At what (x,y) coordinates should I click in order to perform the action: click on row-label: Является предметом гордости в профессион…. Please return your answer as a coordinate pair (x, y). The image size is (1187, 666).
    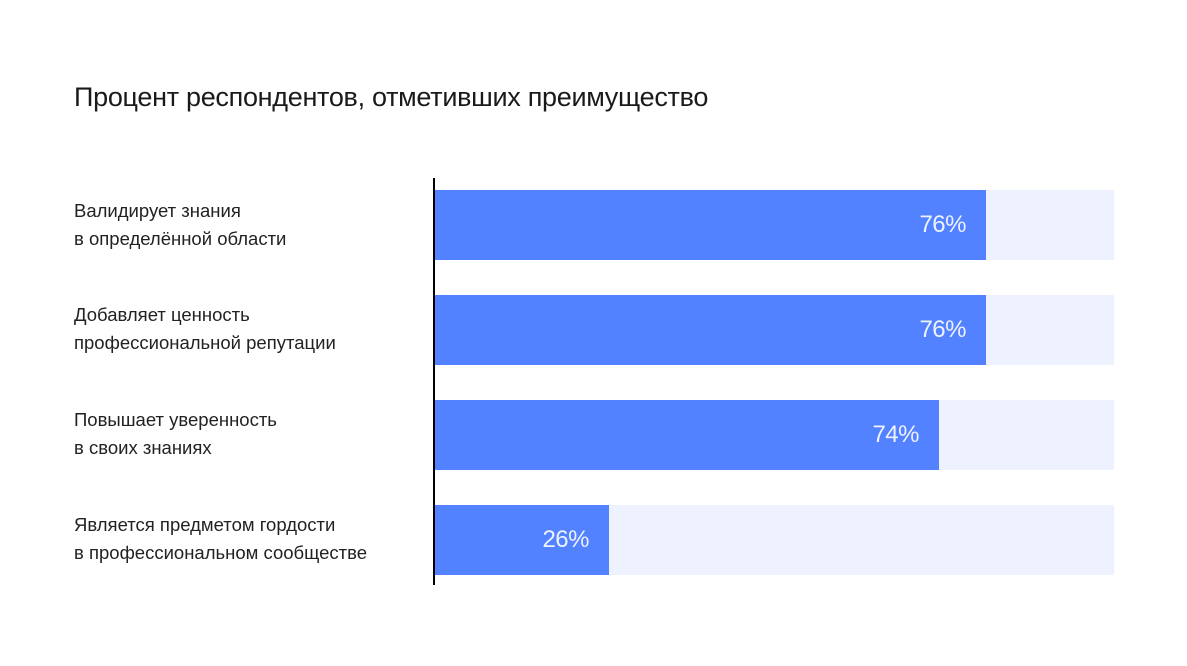
    Looking at the image, I should click on (220, 539).